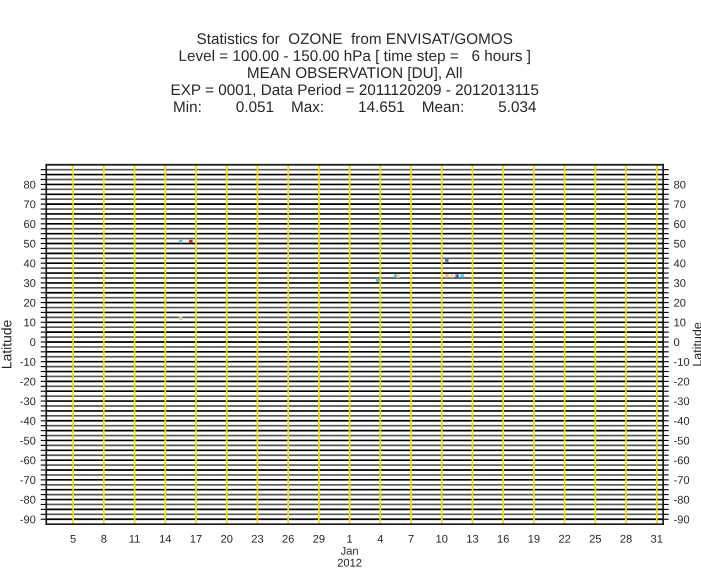 The height and width of the screenshot is (576, 701). I want to click on y-tick-label: -30, so click(28, 401).